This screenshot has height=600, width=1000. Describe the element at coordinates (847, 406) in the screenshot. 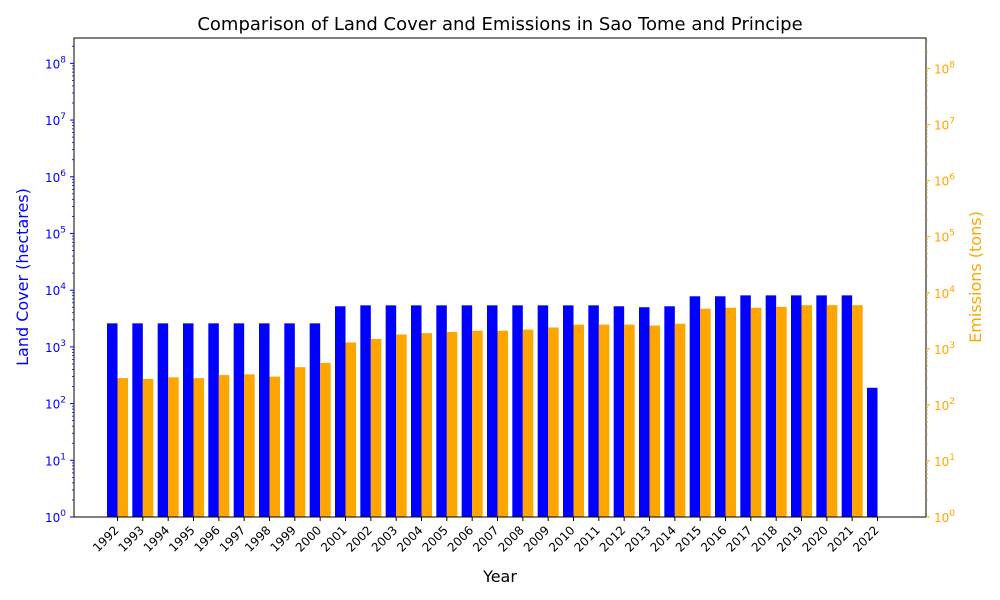

I see `land-cover-bar-2021` at that location.